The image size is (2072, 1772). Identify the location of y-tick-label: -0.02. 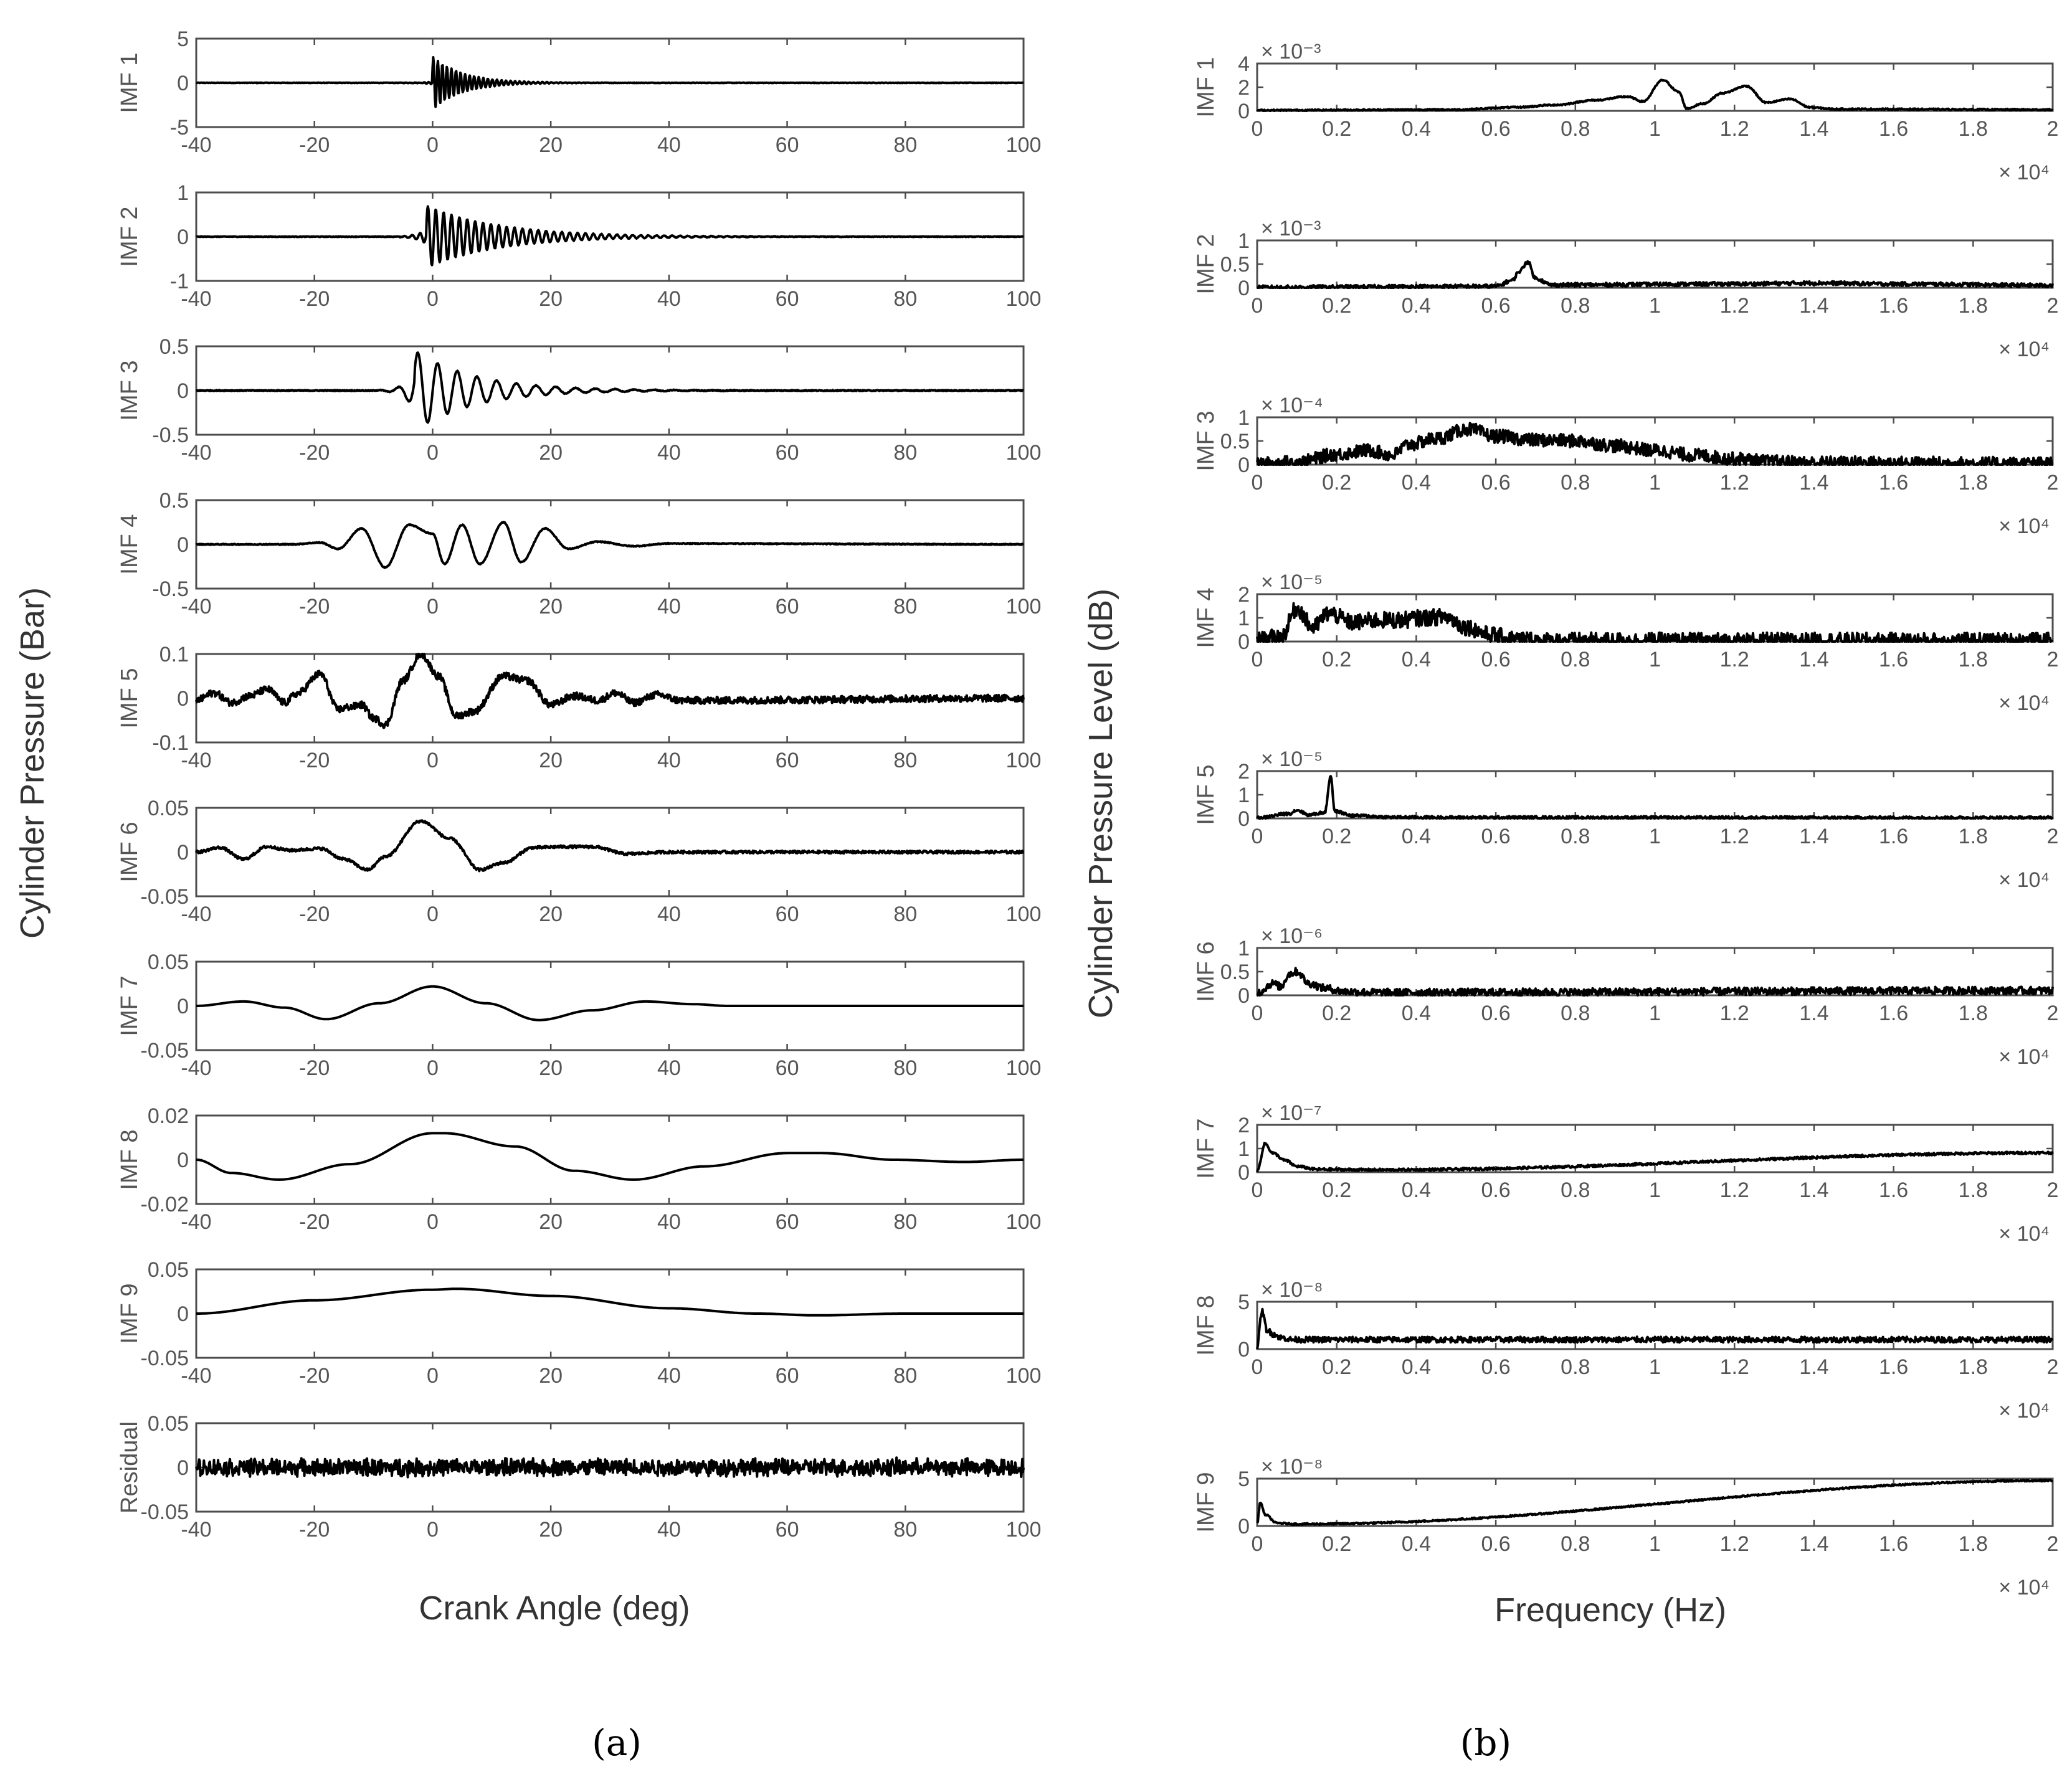
(165, 1204).